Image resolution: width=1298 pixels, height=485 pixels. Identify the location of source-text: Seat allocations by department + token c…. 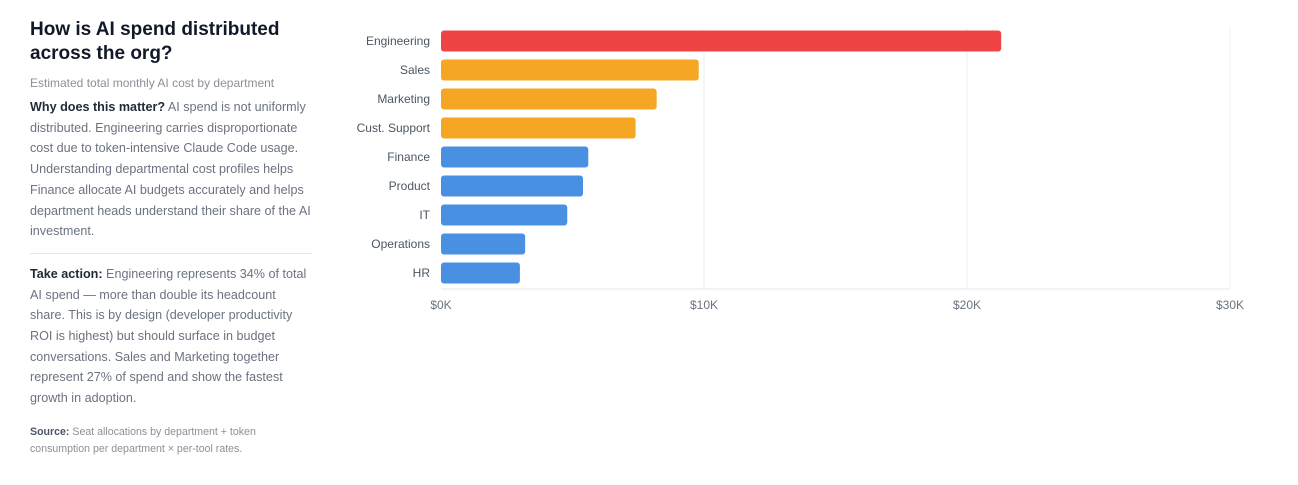
(143, 440).